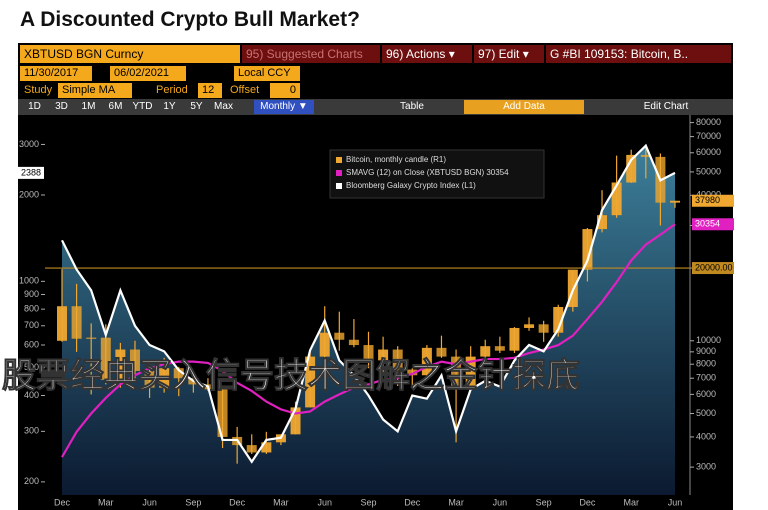 The width and height of the screenshot is (768, 510). Describe the element at coordinates (708, 122) in the screenshot. I see `y2-tick-label: 80000` at that location.